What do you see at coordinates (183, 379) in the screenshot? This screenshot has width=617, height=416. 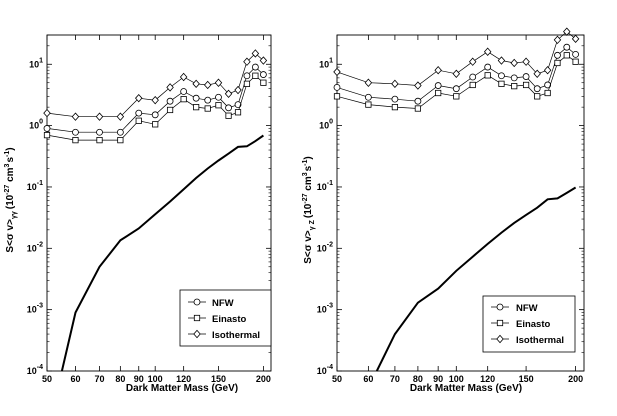 I see `x-tick-label: 120` at bounding box center [183, 379].